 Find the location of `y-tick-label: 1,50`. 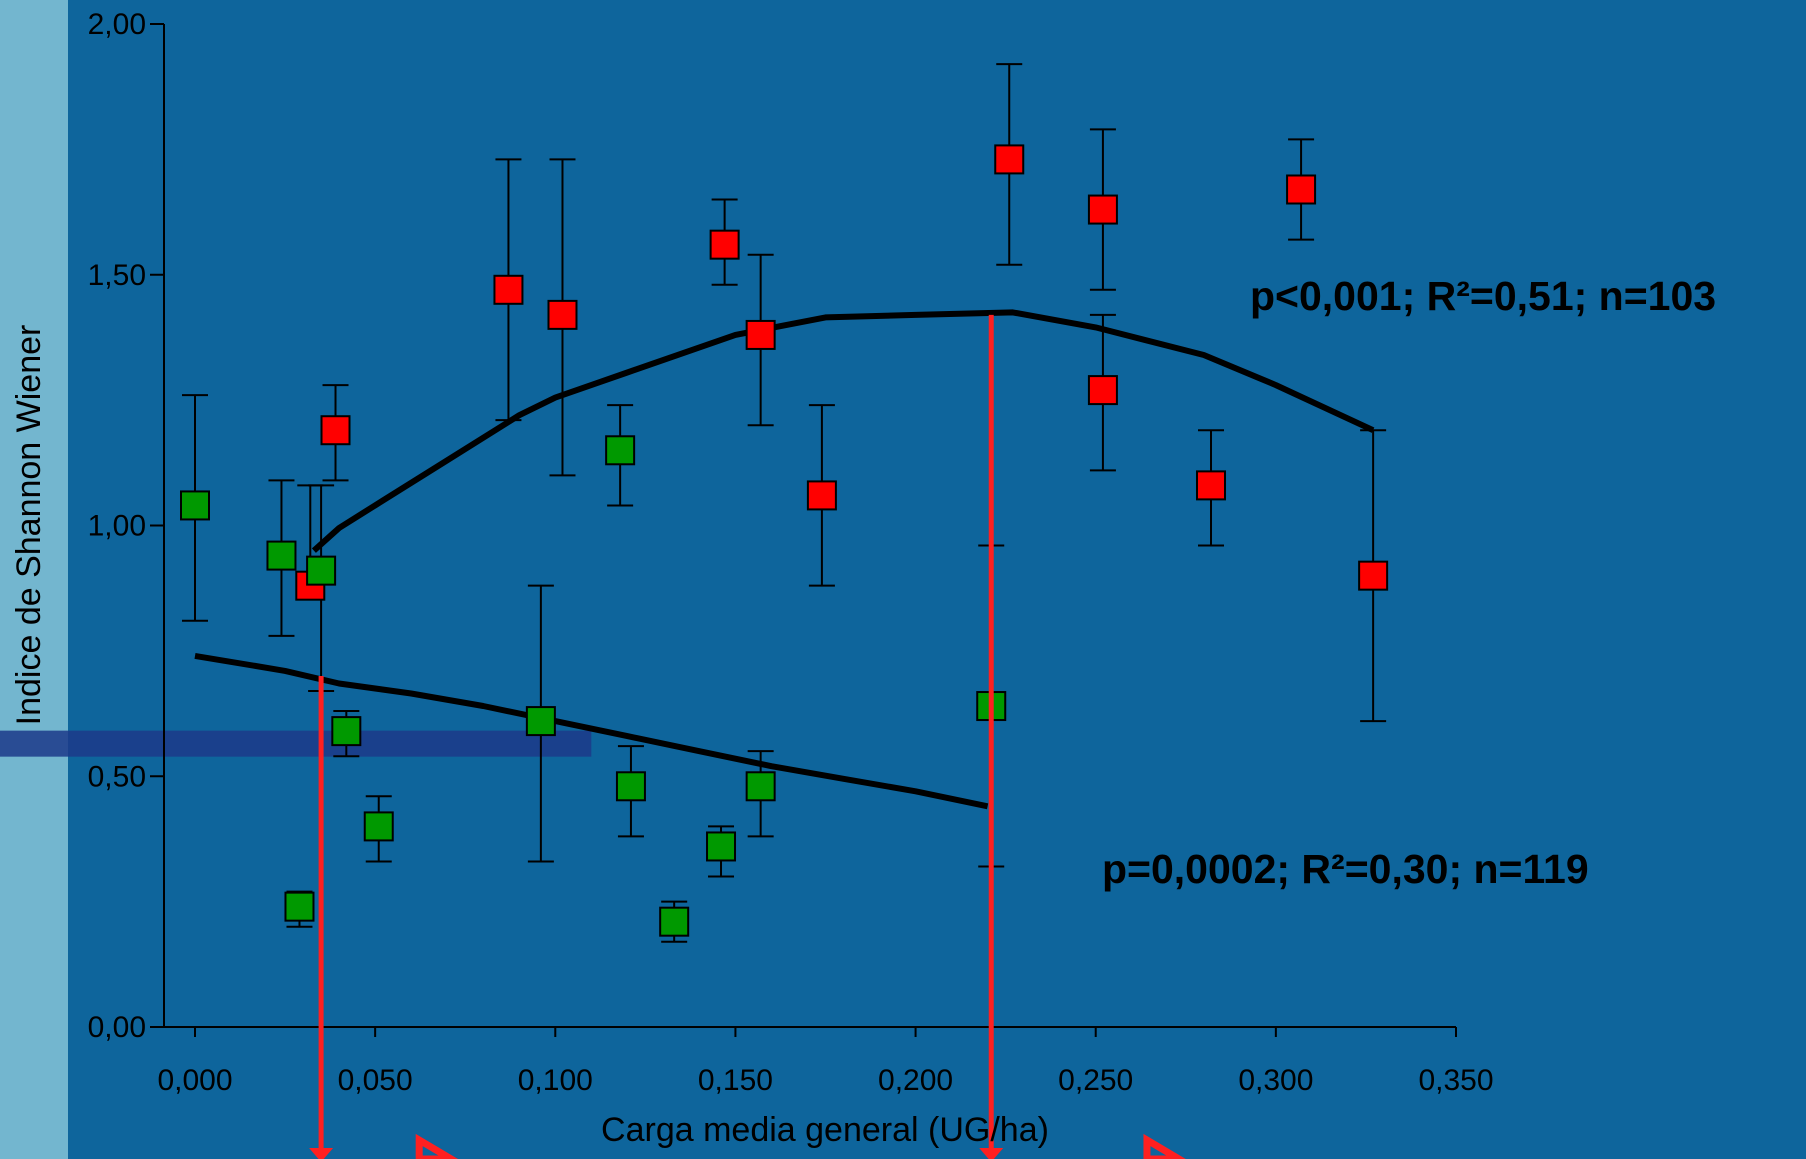

y-tick-label: 1,50 is located at coordinates (117, 275).